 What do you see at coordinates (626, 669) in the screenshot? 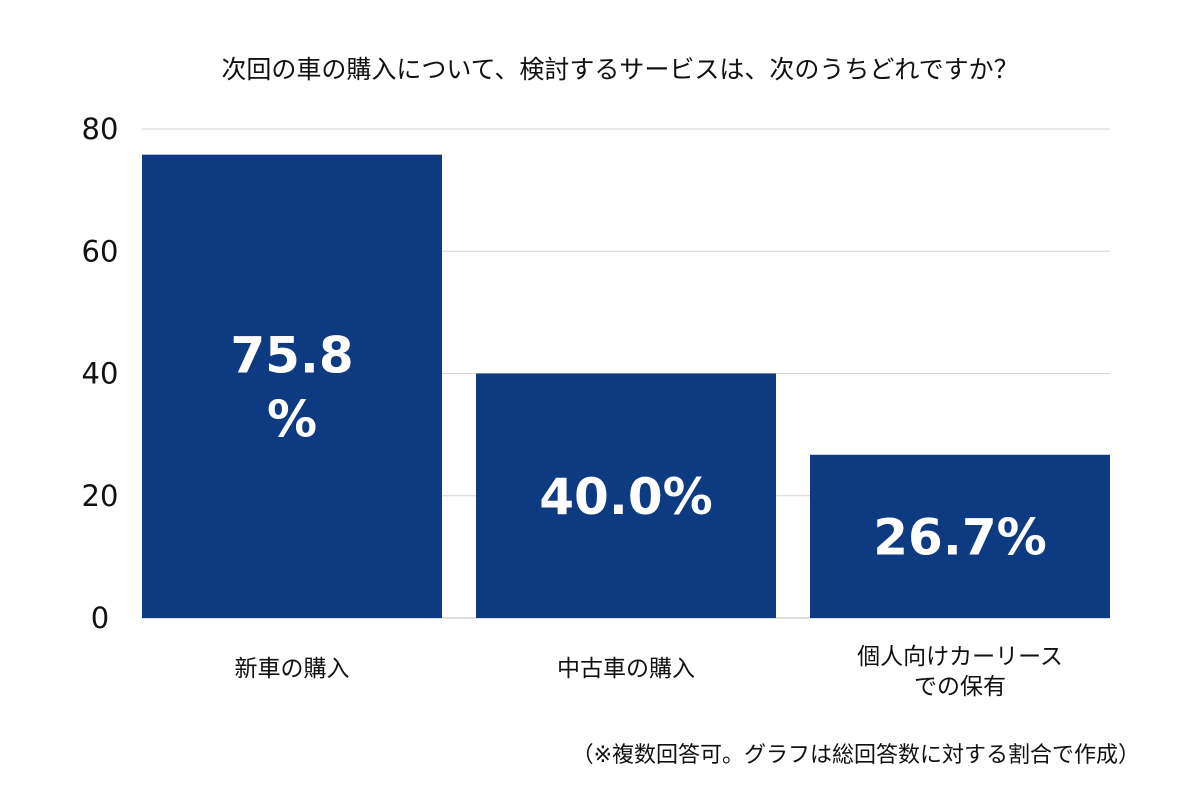
I see `x-category-label: 中古車の購入` at bounding box center [626, 669].